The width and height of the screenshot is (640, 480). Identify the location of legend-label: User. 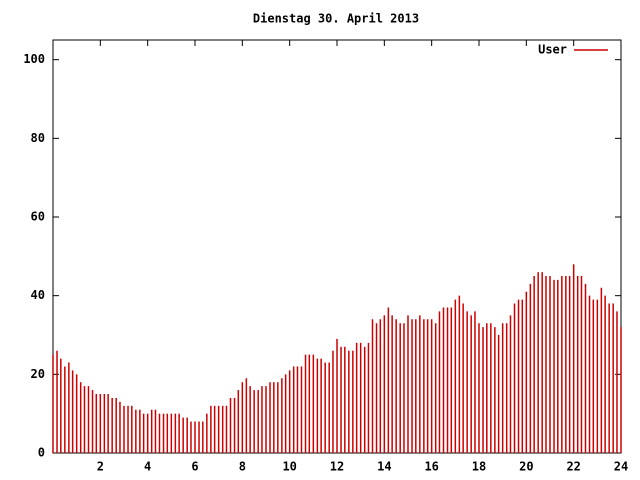
(552, 50).